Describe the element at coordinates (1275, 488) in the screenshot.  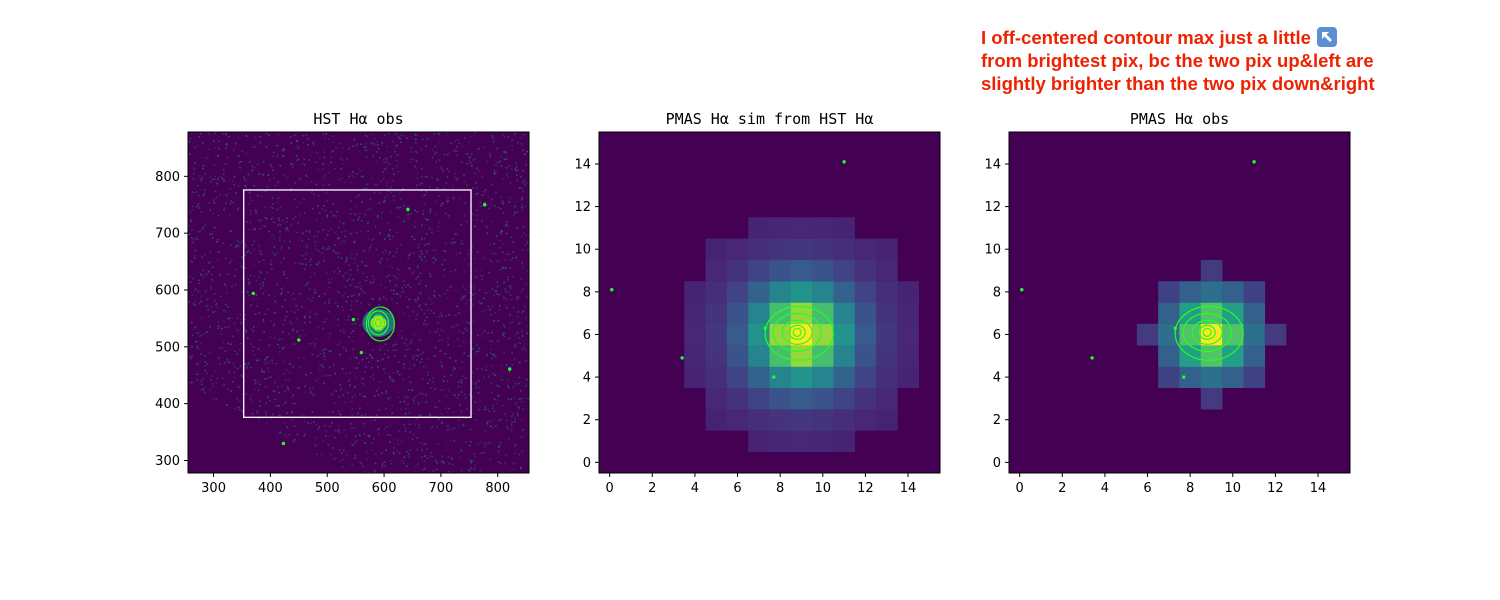
I see `x-tick-label: 12` at that location.